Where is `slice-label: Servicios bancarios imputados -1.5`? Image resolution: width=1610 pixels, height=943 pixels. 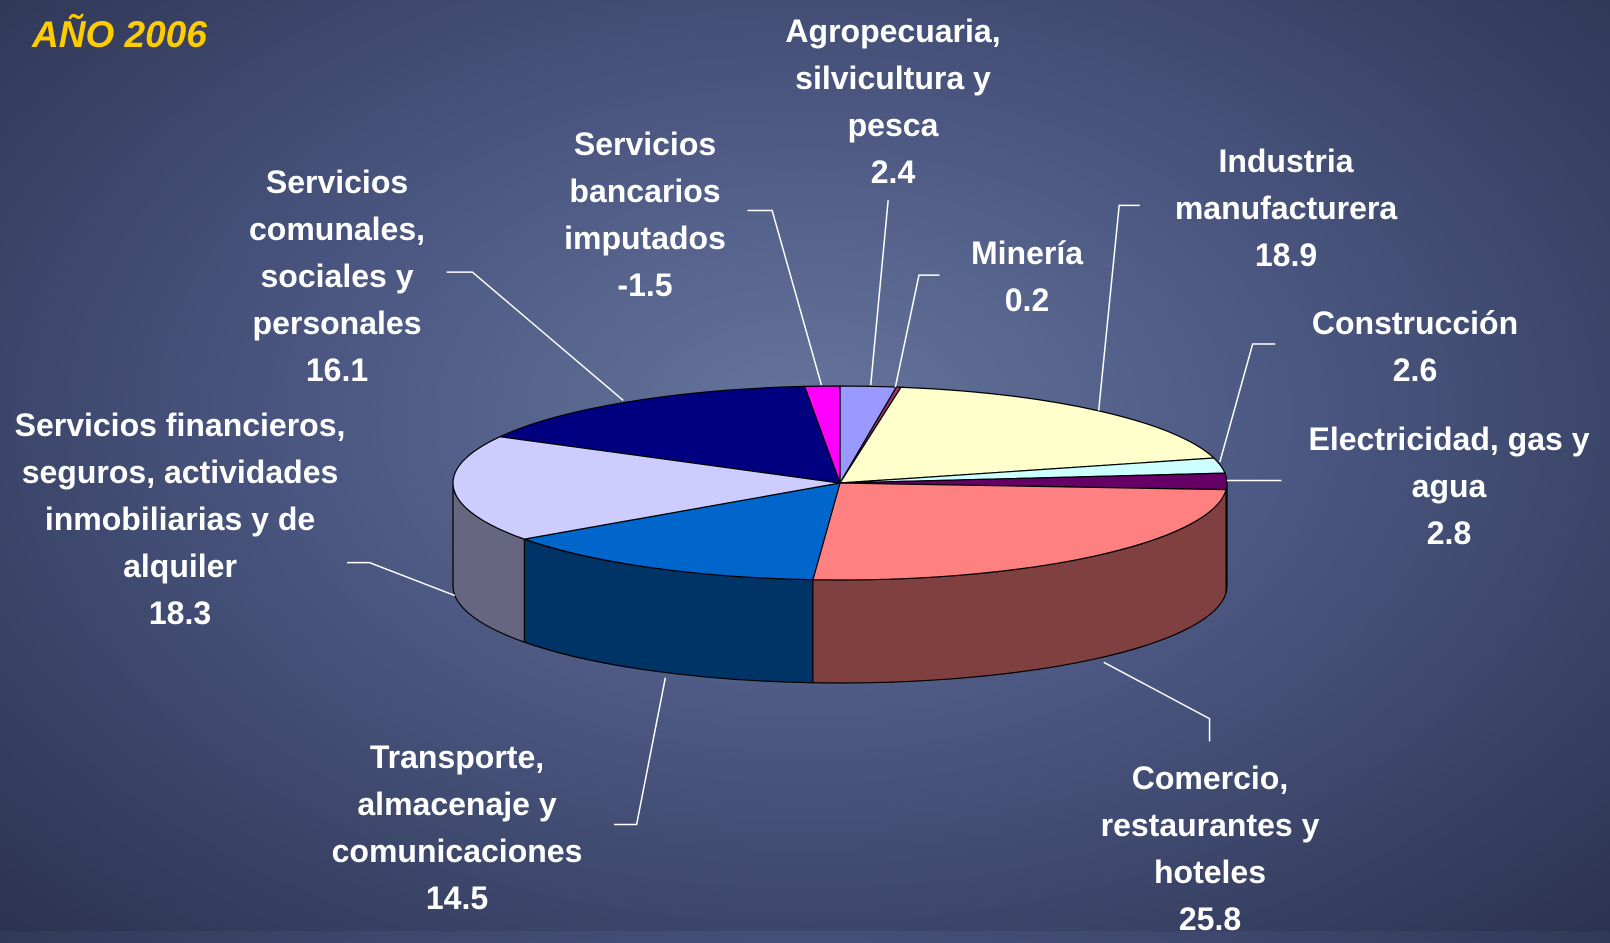
slice-label: Servicios bancarios imputados -1.5 is located at coordinates (645, 215).